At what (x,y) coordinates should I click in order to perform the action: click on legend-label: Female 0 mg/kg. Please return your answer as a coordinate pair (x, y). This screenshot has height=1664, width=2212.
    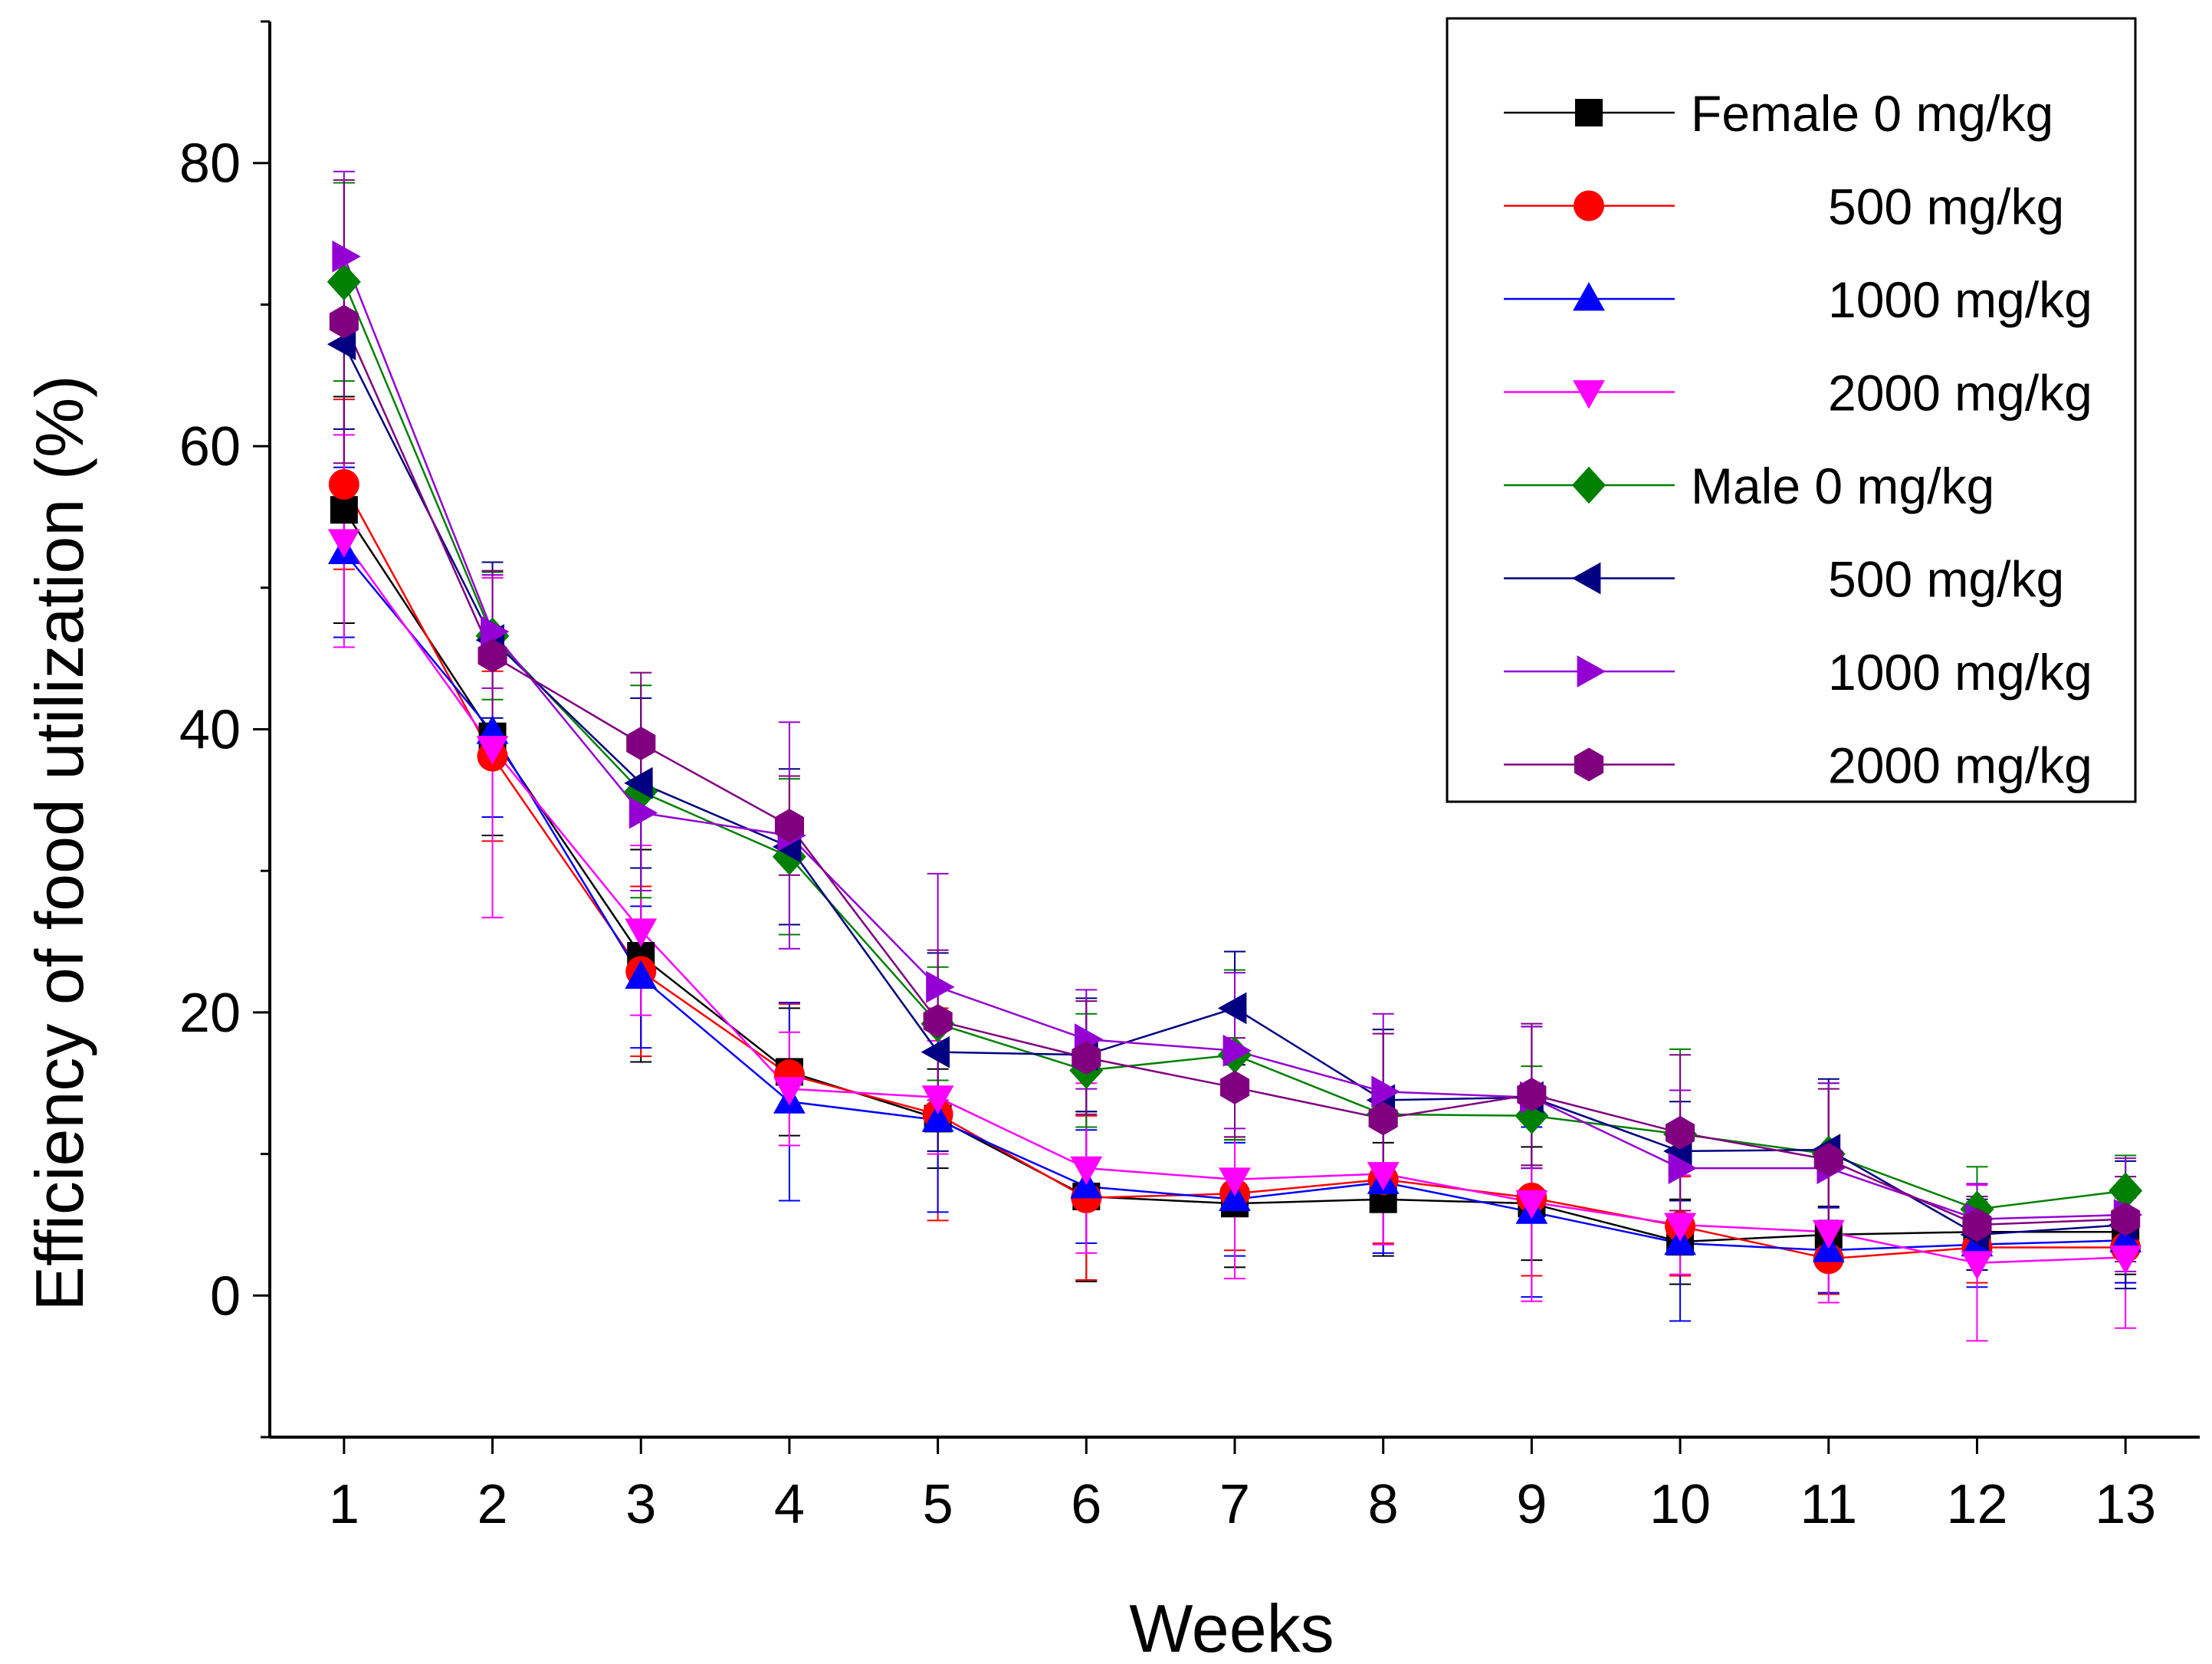
    Looking at the image, I should click on (1872, 113).